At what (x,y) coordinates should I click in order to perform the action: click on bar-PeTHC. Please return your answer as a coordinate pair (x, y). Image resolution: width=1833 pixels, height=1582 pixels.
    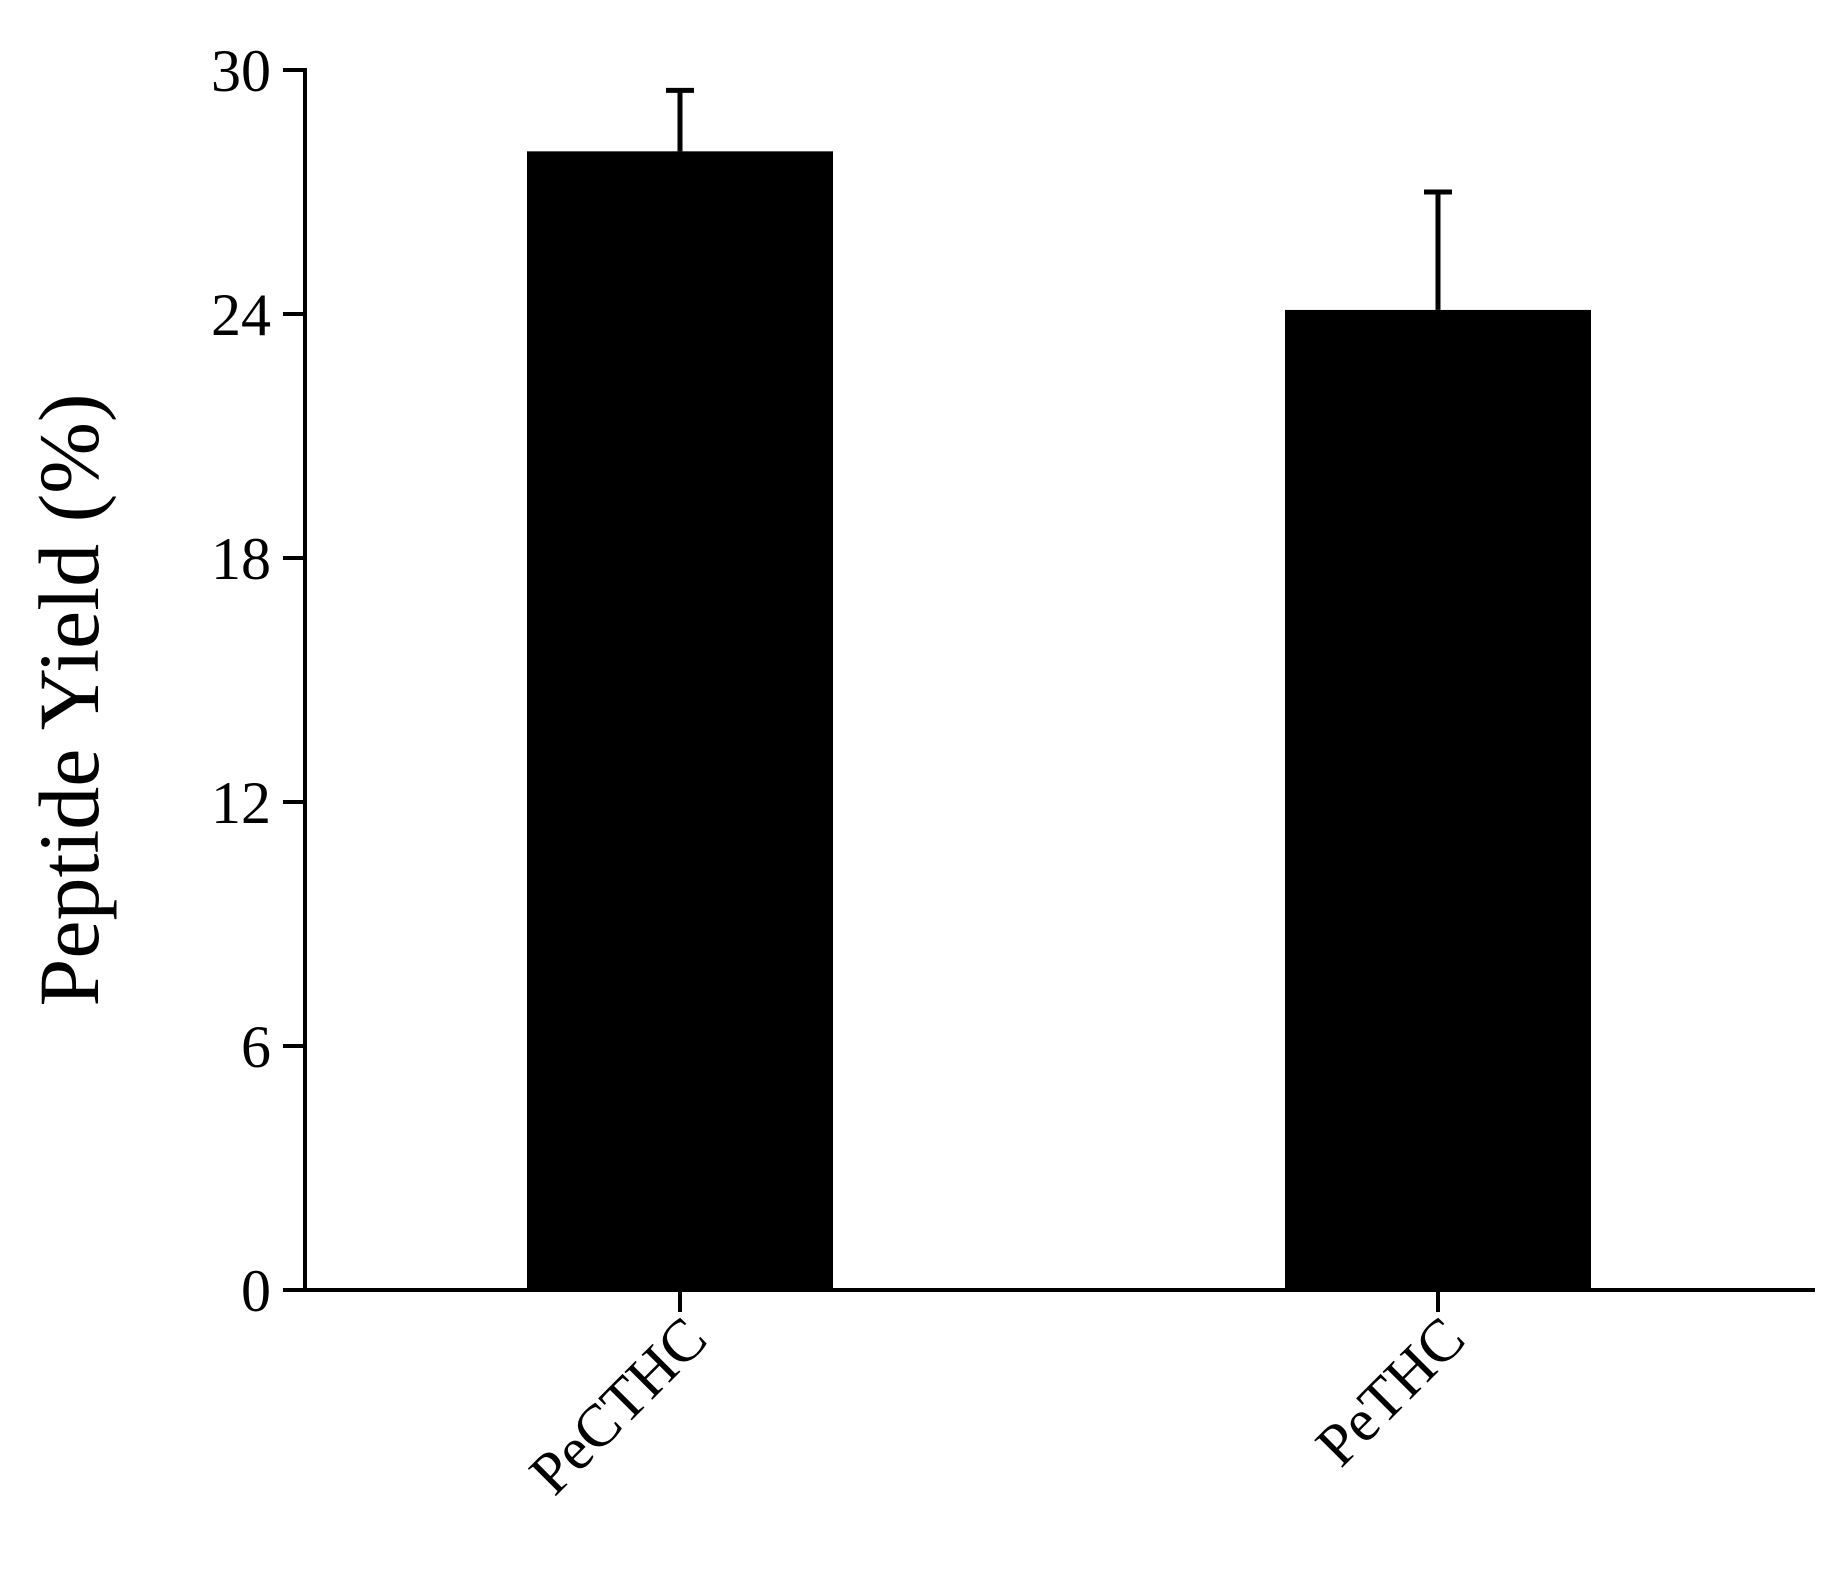
    Looking at the image, I should click on (1438, 799).